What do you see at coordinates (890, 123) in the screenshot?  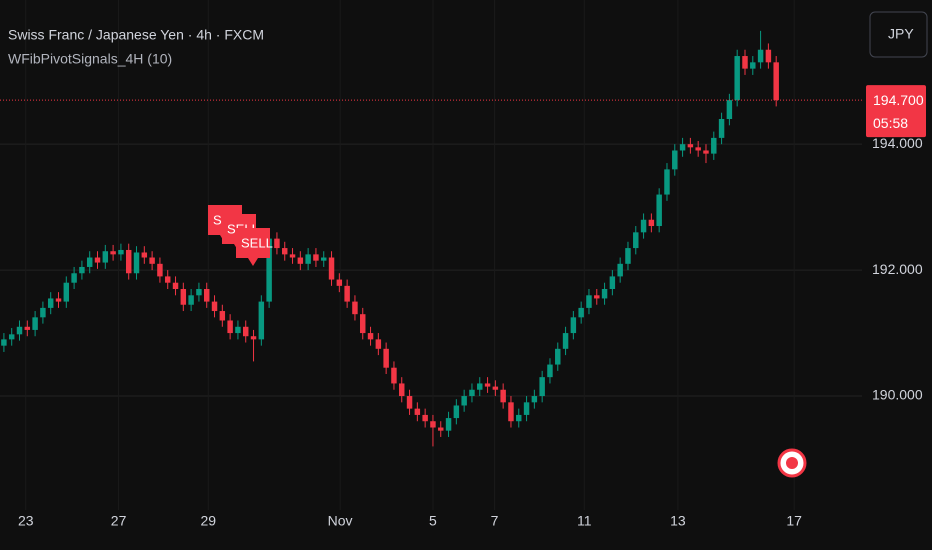 I see `countdown: 05:58` at bounding box center [890, 123].